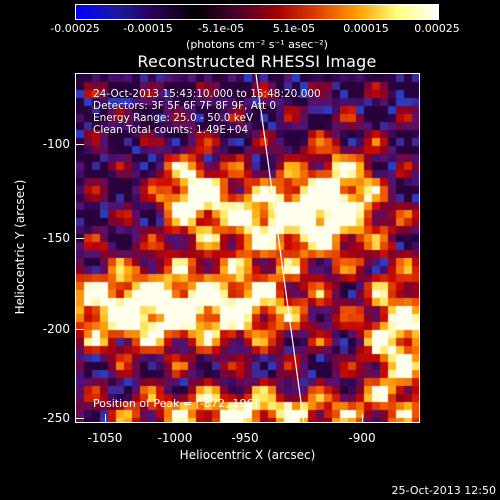  Describe the element at coordinates (56, 418) in the screenshot. I see `y-tick-label: -250` at that location.